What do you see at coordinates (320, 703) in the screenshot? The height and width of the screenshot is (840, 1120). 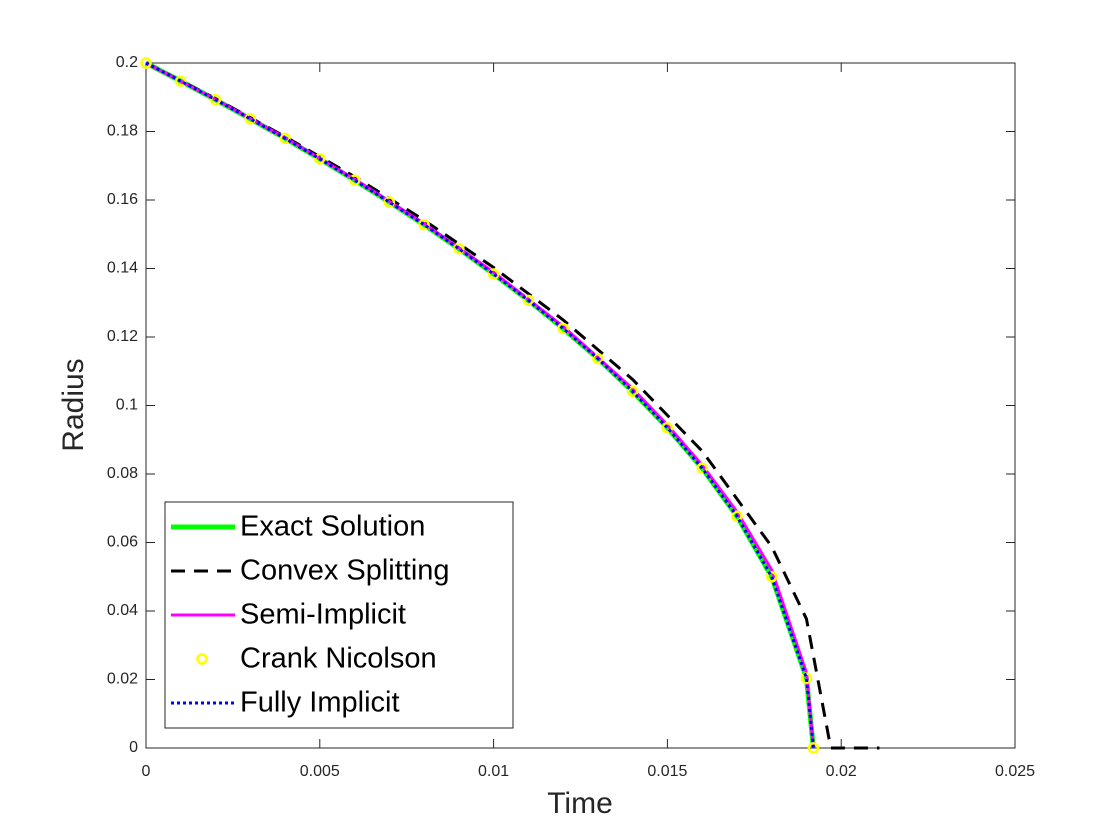 I see `legend-label: Fully Implicit` at bounding box center [320, 703].